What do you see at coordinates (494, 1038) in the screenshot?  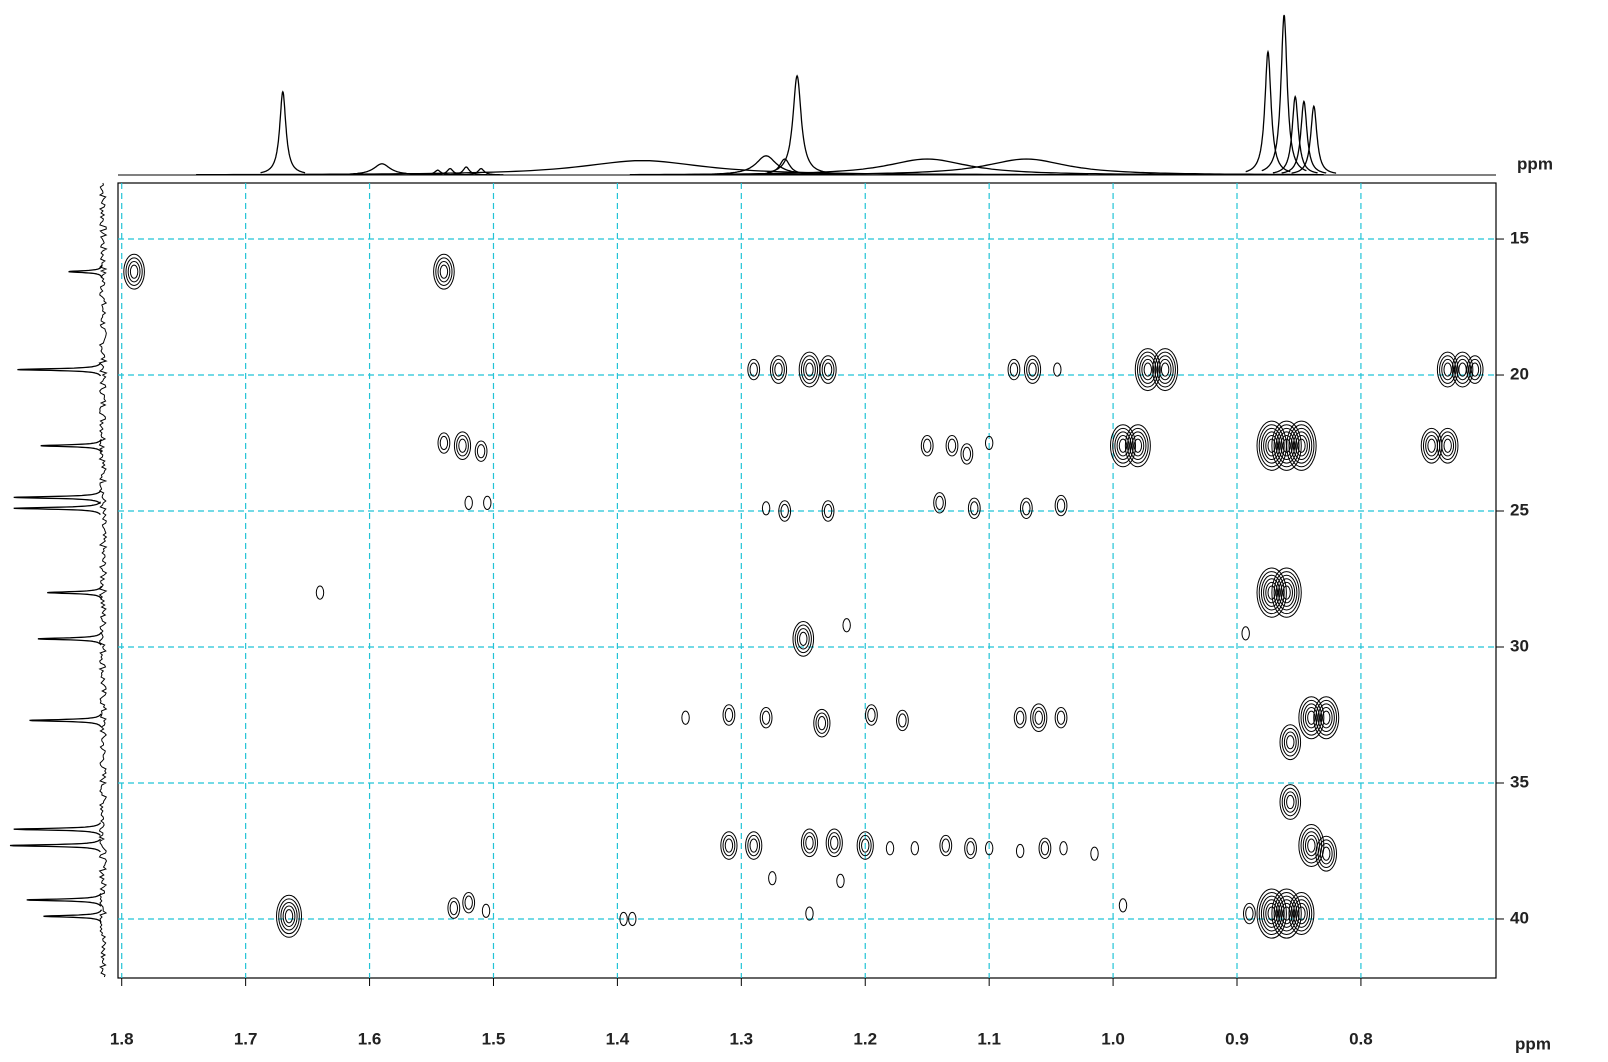 I see `x-tick-label: 1.5` at bounding box center [494, 1038].